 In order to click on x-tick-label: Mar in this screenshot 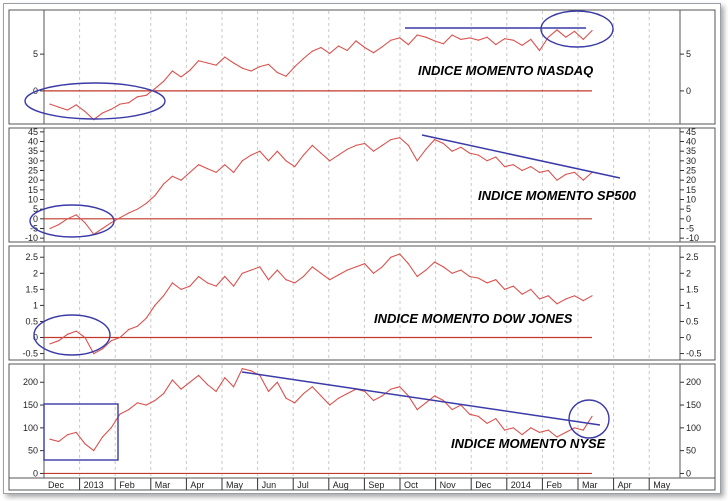, I will do `click(590, 485)`.